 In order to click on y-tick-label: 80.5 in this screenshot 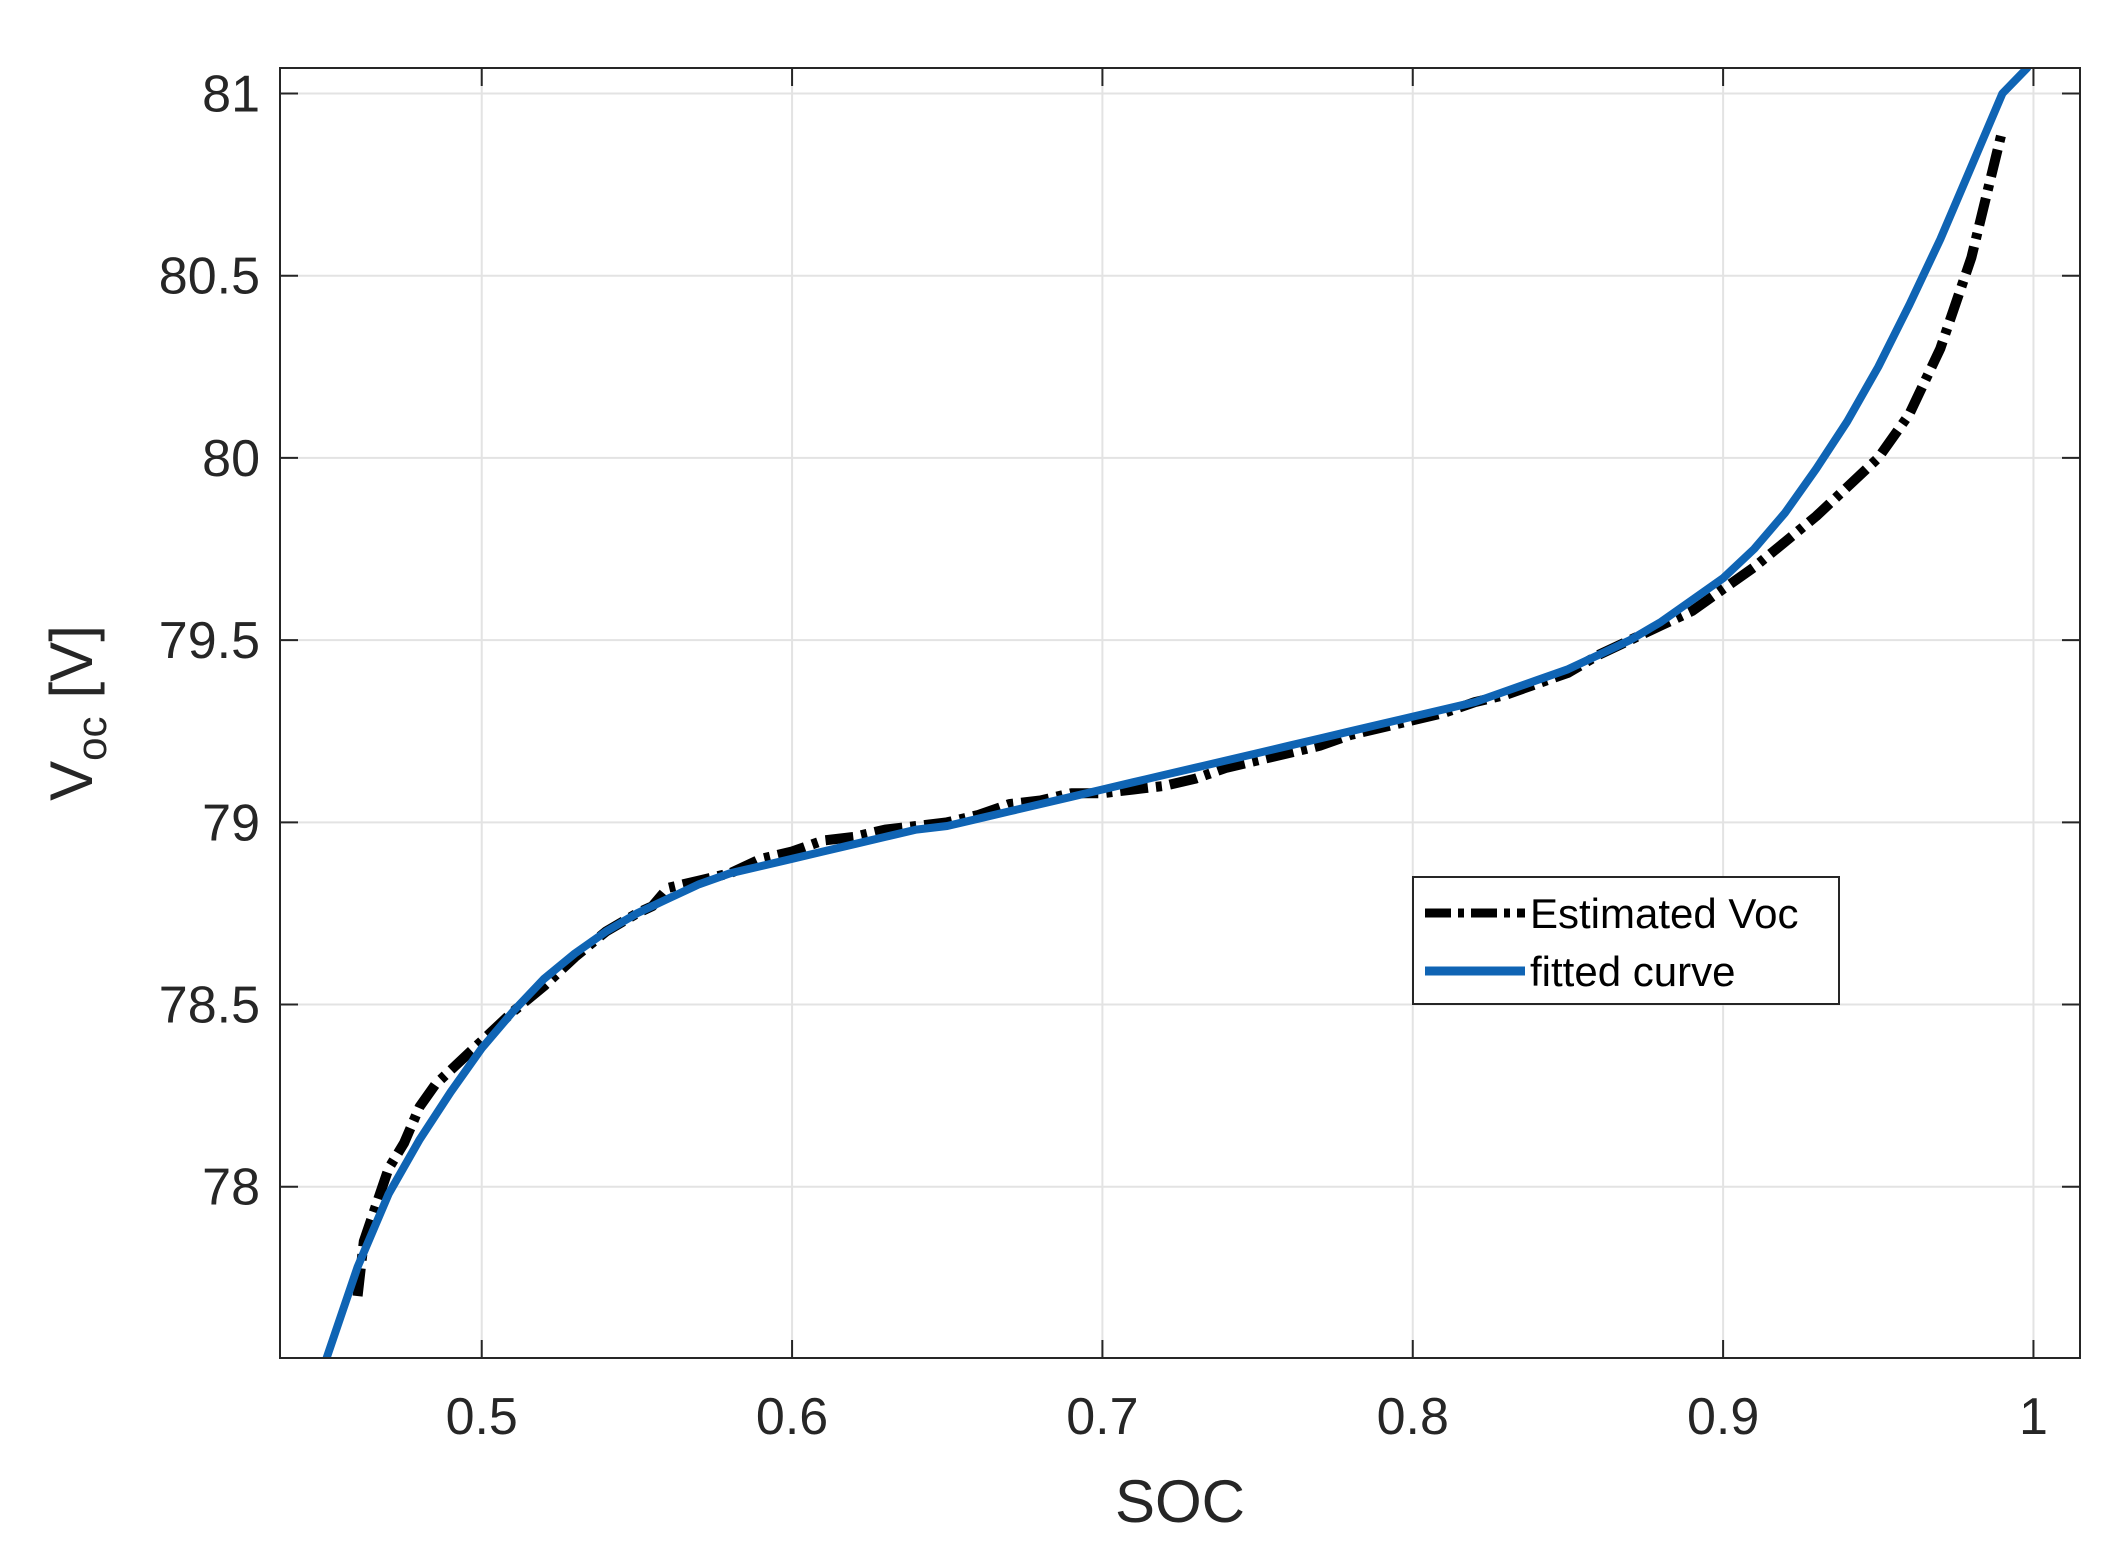, I will do `click(209, 277)`.